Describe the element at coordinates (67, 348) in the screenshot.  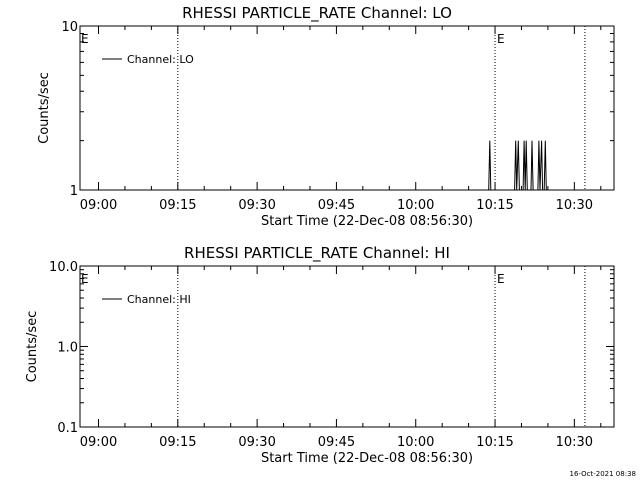
I see `y-tick-label: 1.0` at that location.